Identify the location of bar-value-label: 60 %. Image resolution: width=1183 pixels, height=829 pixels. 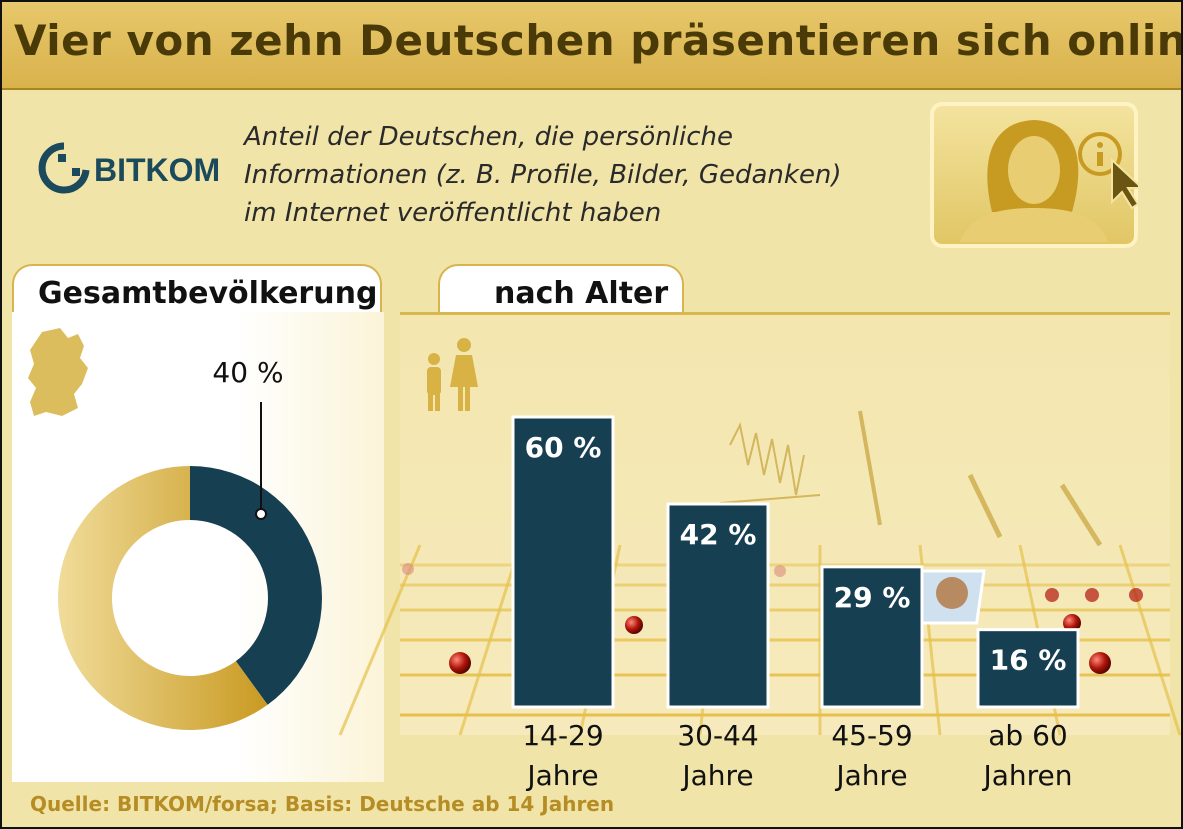
(563, 447).